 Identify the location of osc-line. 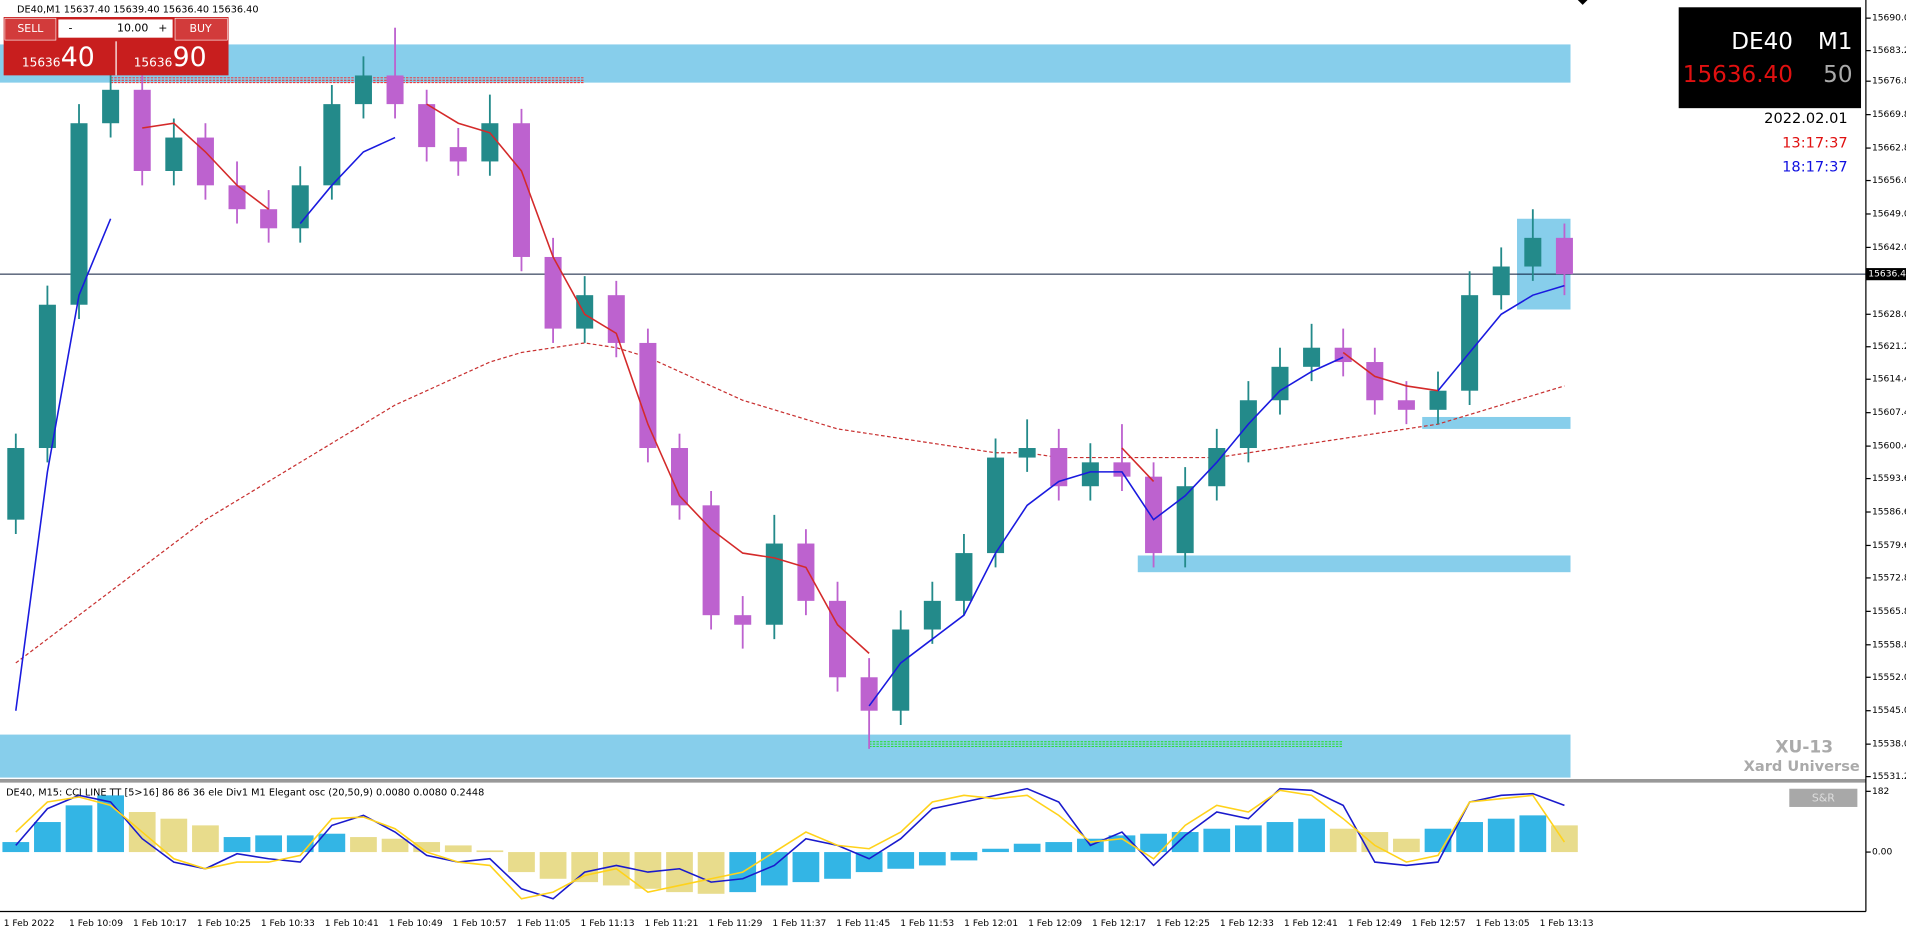
(790, 844).